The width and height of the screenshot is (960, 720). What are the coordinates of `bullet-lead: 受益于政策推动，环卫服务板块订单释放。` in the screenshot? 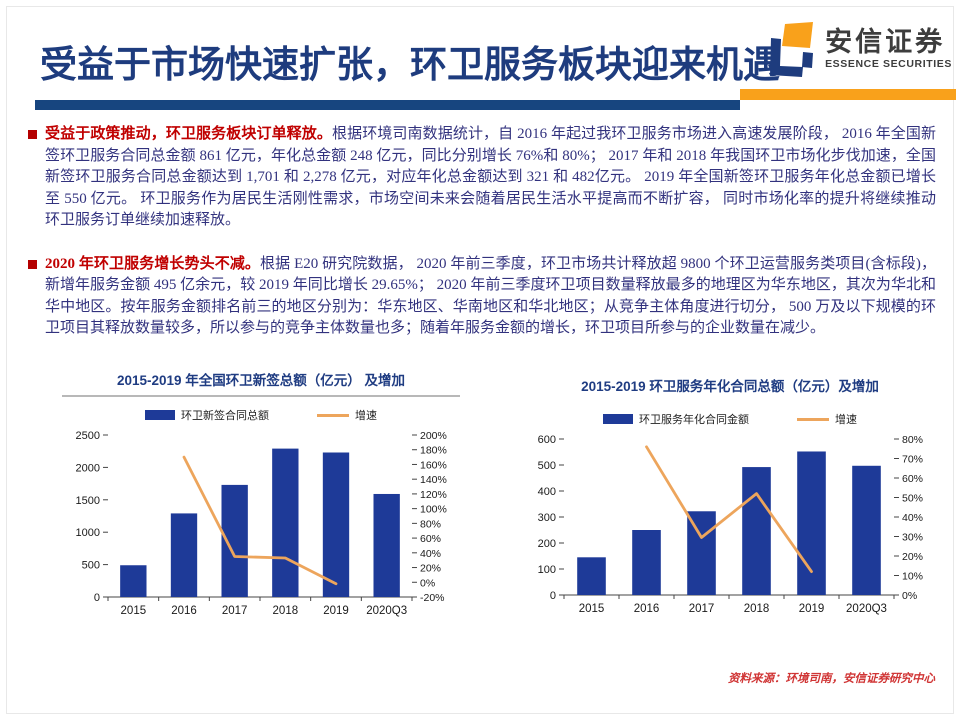 It's located at (188, 134).